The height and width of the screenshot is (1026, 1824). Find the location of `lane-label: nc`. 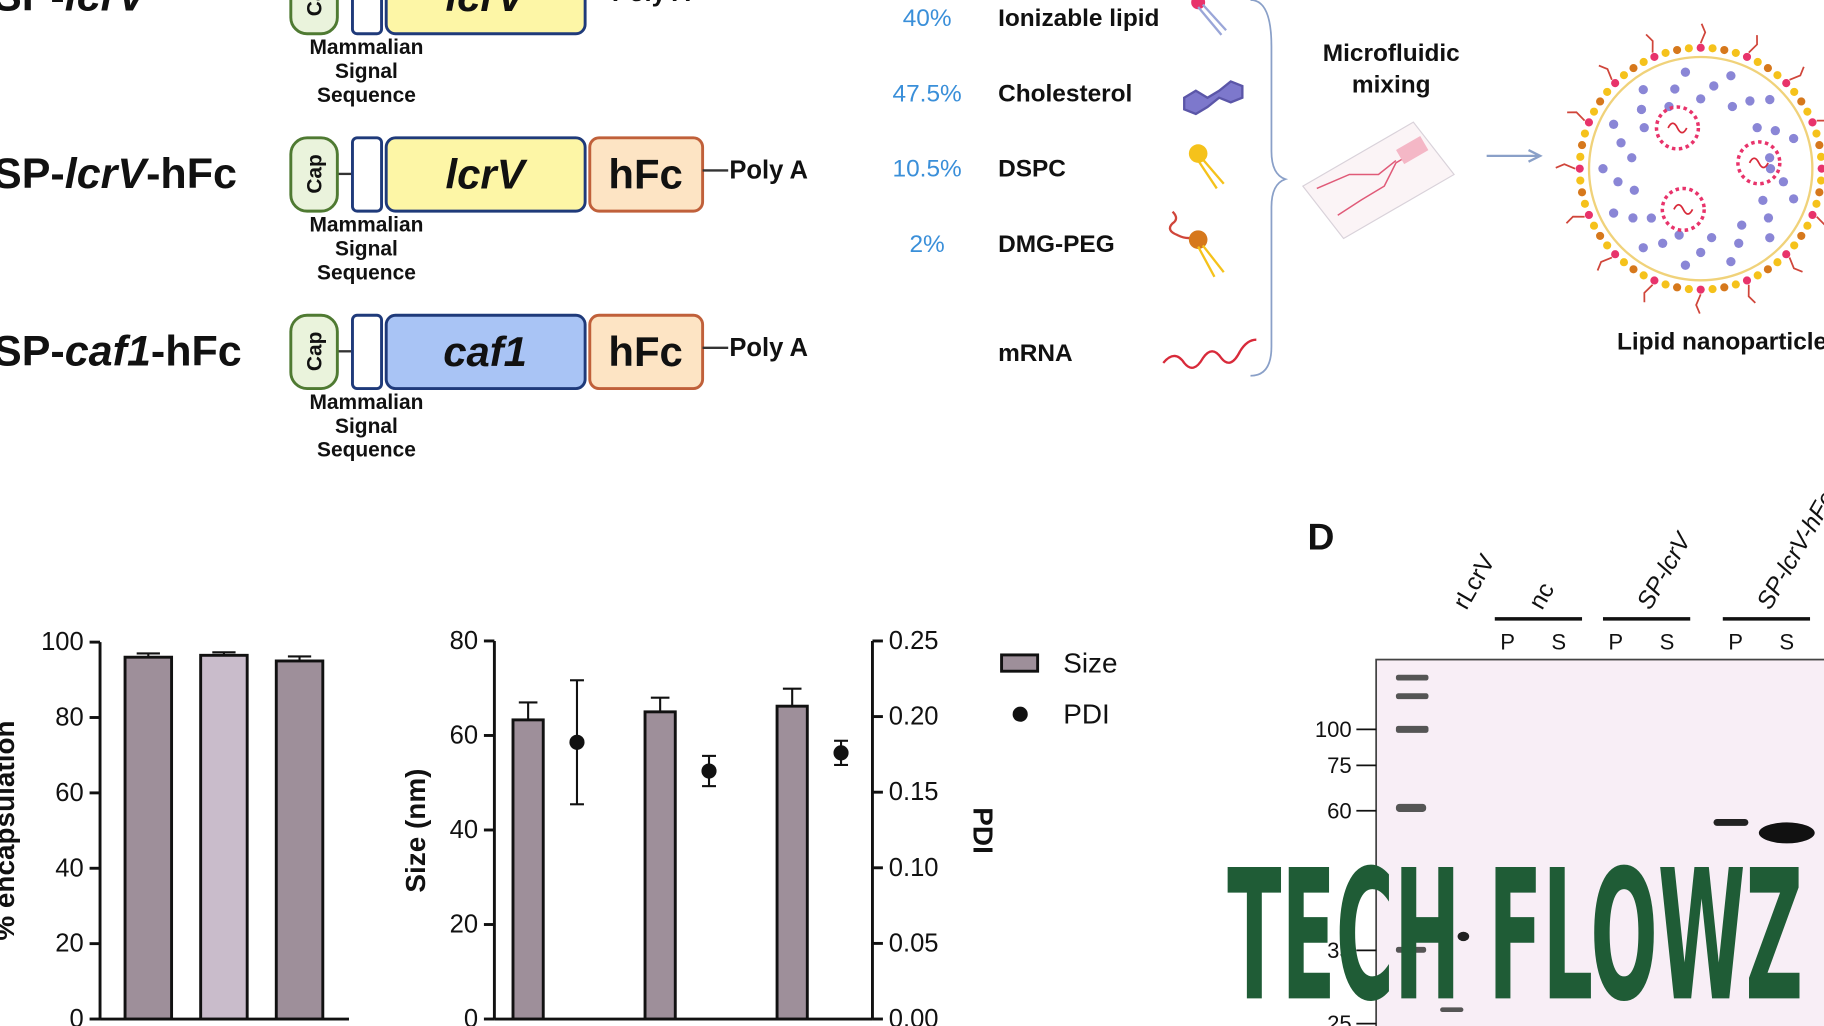

lane-label: nc is located at coordinates (1542, 596).